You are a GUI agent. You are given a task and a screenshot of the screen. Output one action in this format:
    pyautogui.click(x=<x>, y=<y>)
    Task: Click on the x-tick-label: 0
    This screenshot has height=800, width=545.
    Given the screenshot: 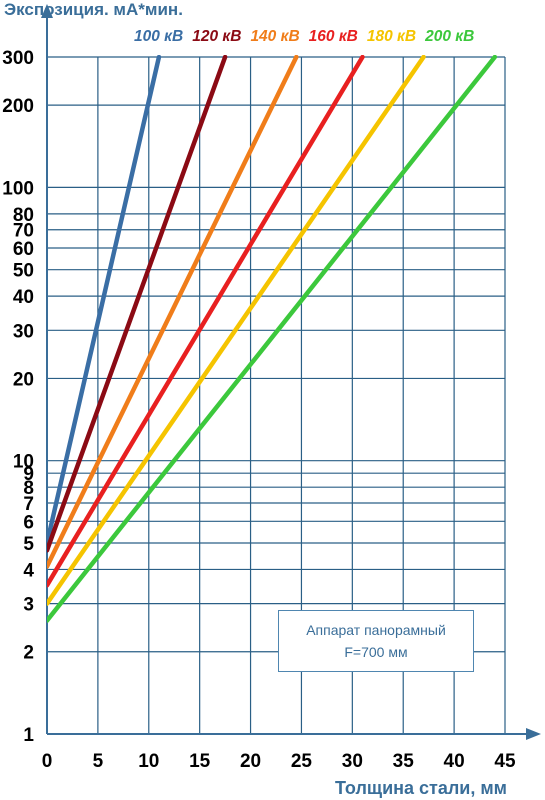 What is the action you would take?
    pyautogui.click(x=47, y=761)
    